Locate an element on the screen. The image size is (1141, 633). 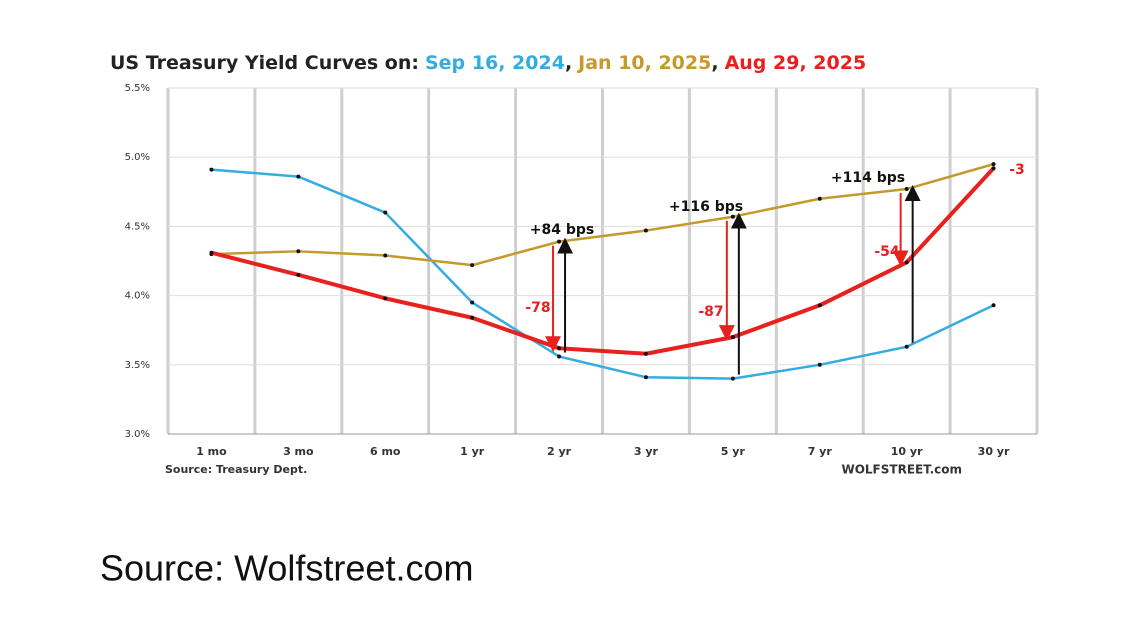
x-tick-label: 30 yr is located at coordinates (994, 451).